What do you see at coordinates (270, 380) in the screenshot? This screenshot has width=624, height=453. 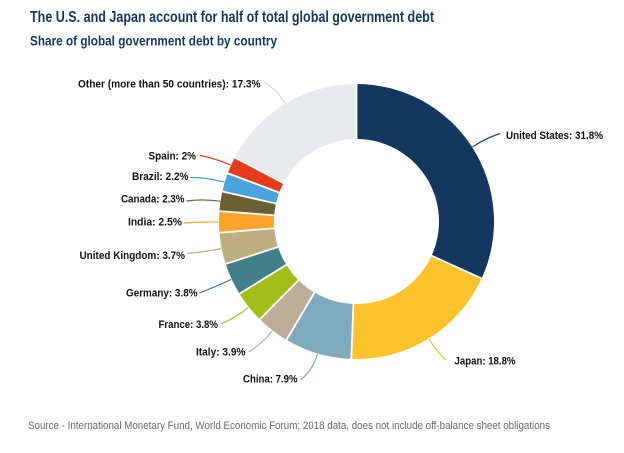 I see `svg-text: China: 7.9%` at bounding box center [270, 380].